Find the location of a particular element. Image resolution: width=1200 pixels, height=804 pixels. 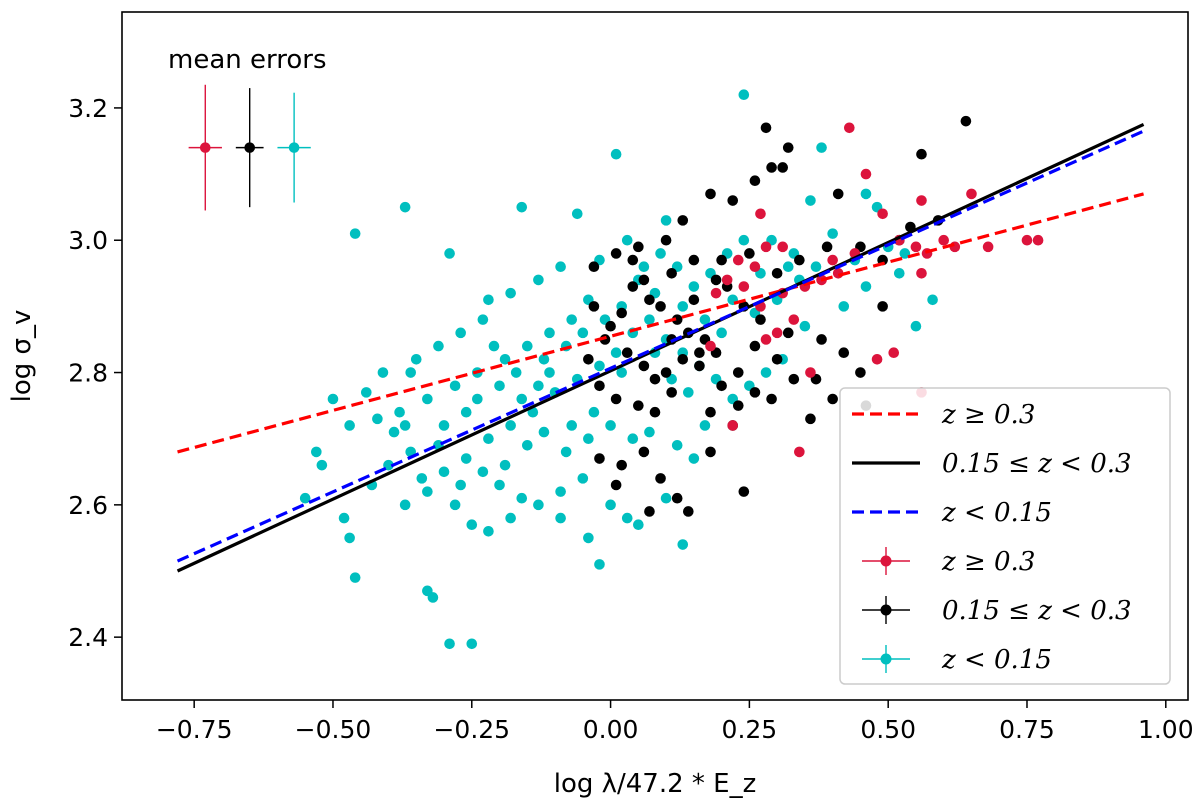

x-tick-label: 0.50 is located at coordinates (888, 729).